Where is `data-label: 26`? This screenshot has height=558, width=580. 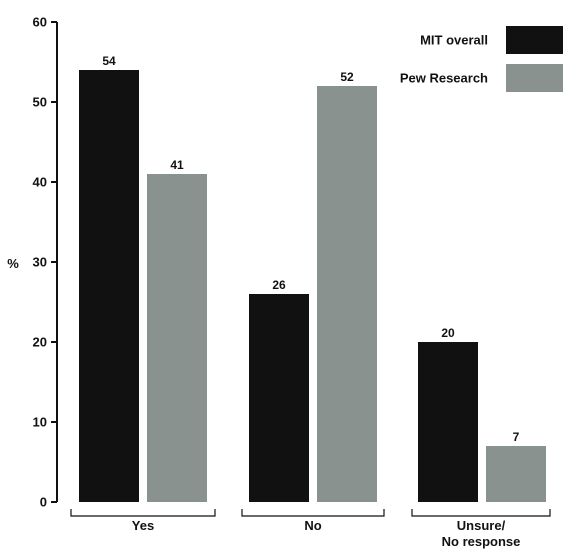 data-label: 26 is located at coordinates (279, 285).